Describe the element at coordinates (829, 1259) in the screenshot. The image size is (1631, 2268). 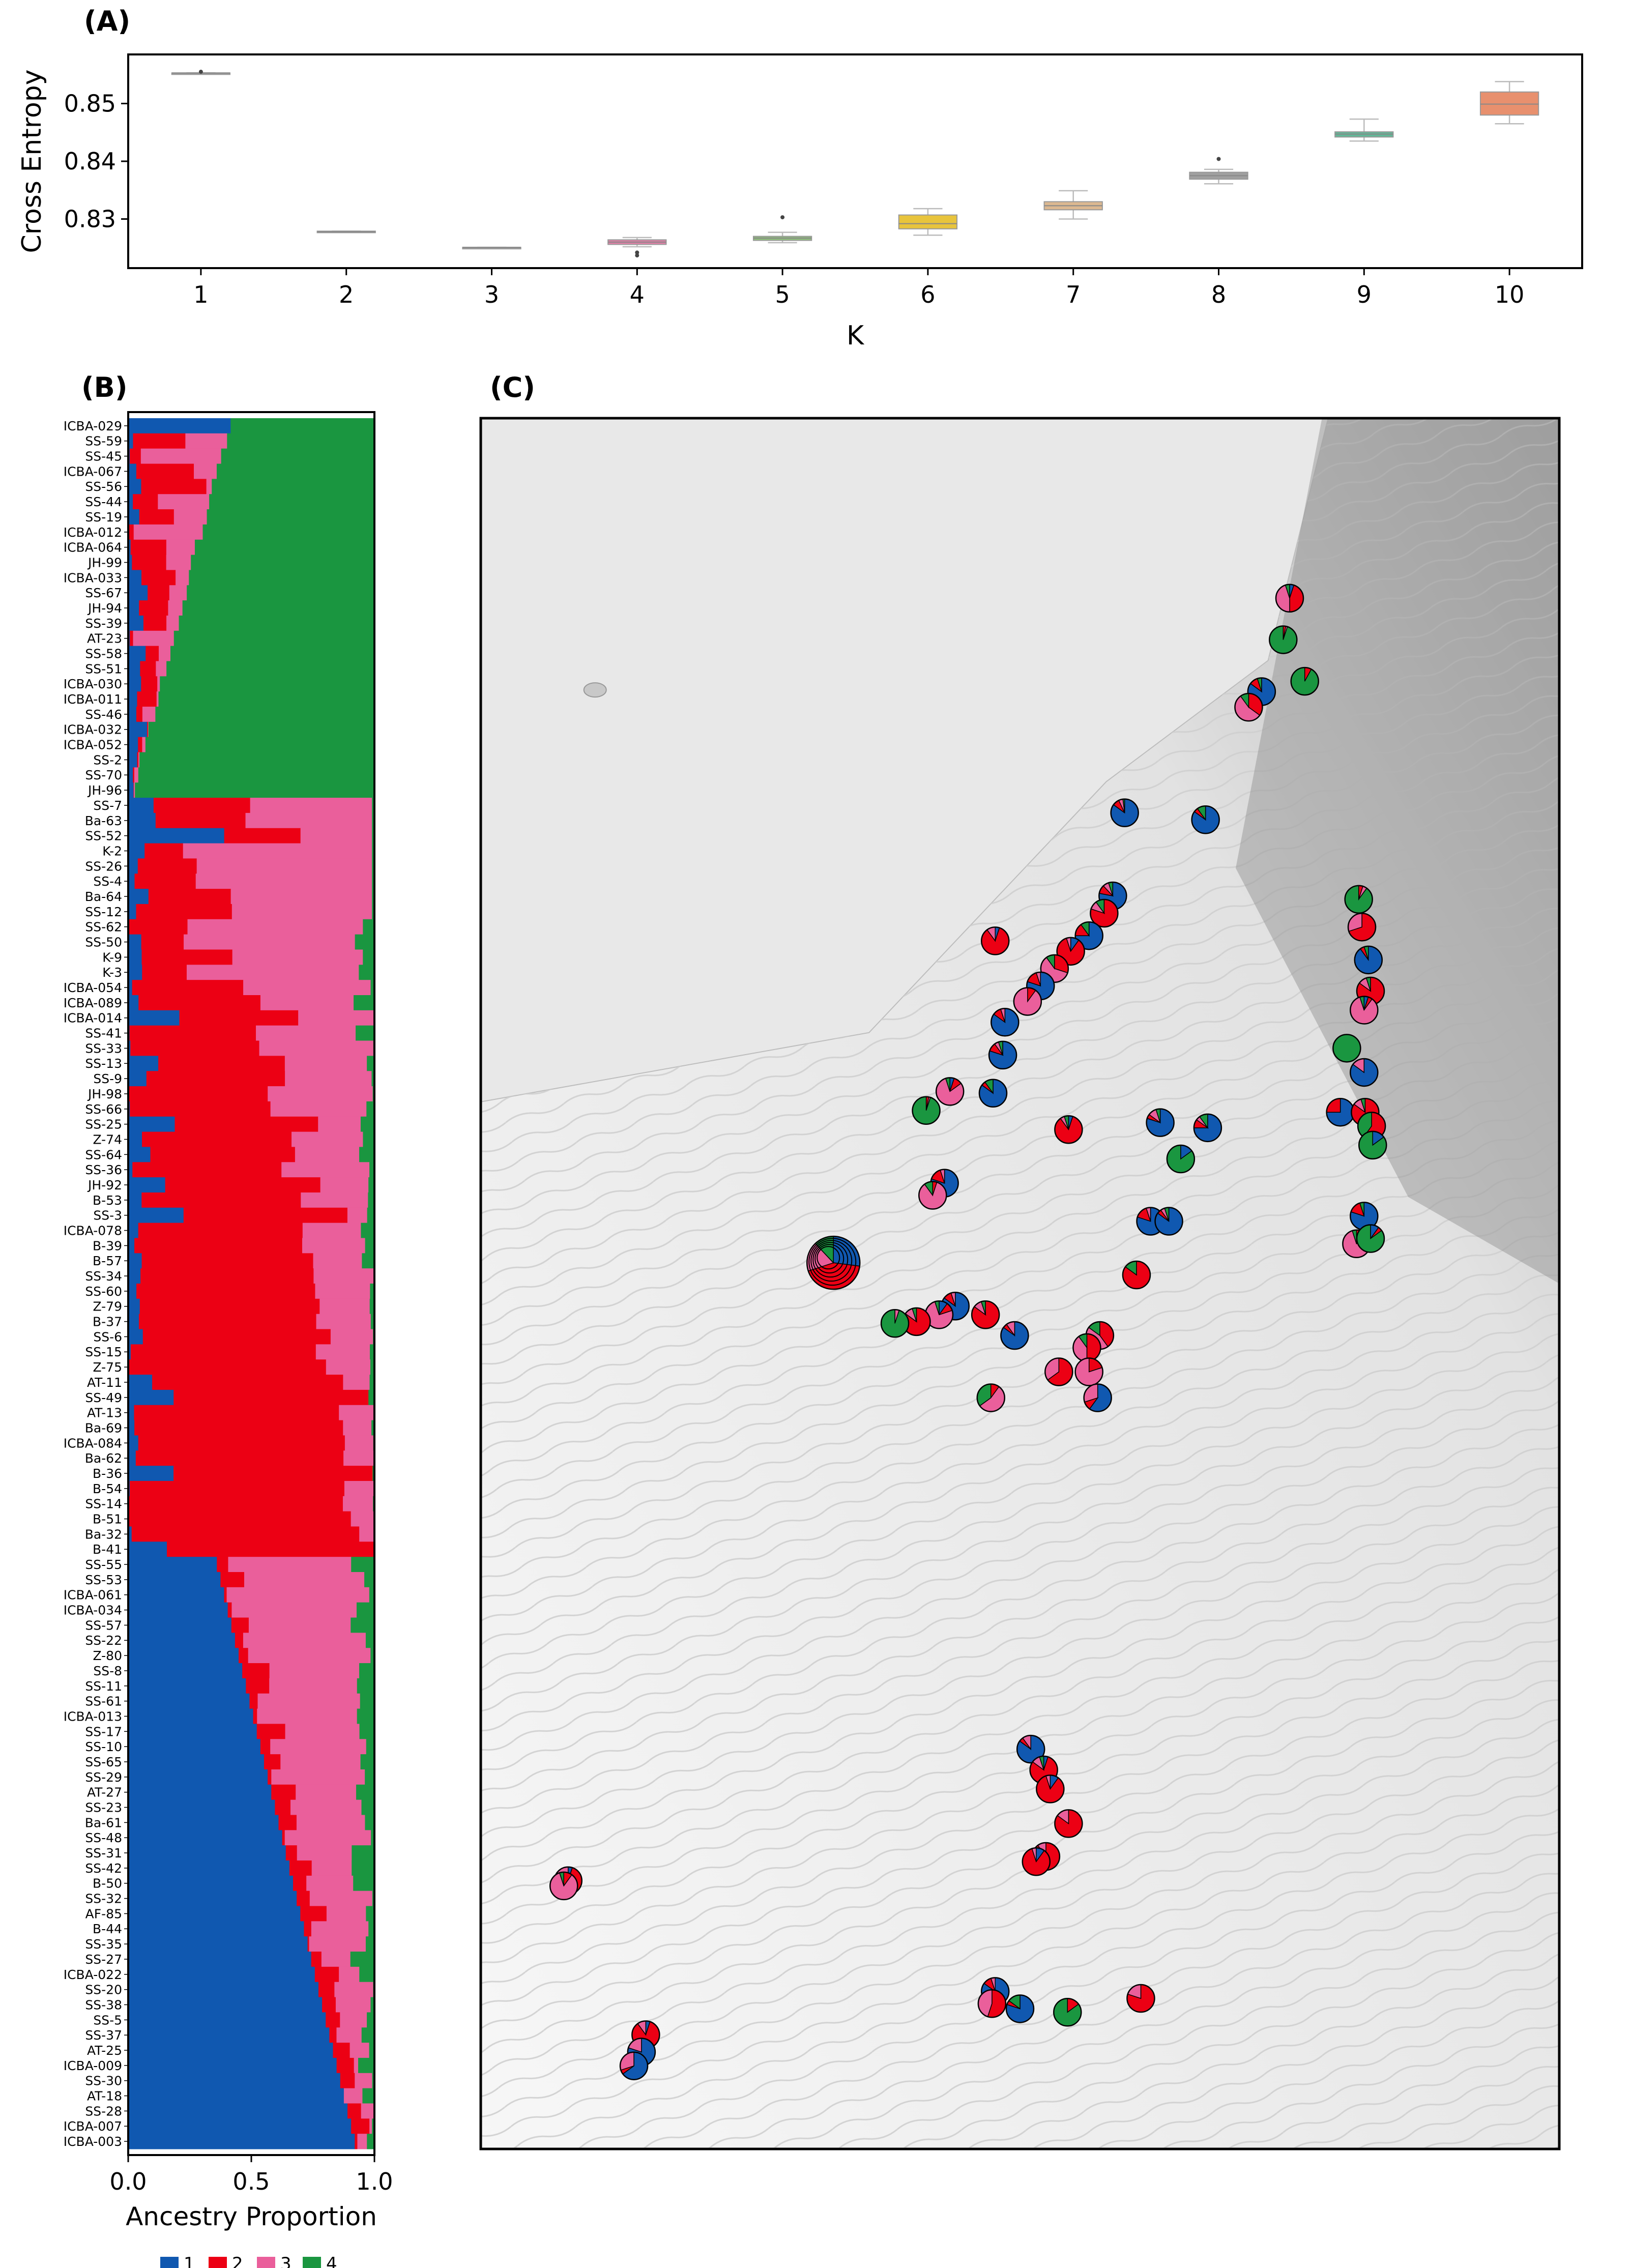
I see `pie-stack-ring` at that location.